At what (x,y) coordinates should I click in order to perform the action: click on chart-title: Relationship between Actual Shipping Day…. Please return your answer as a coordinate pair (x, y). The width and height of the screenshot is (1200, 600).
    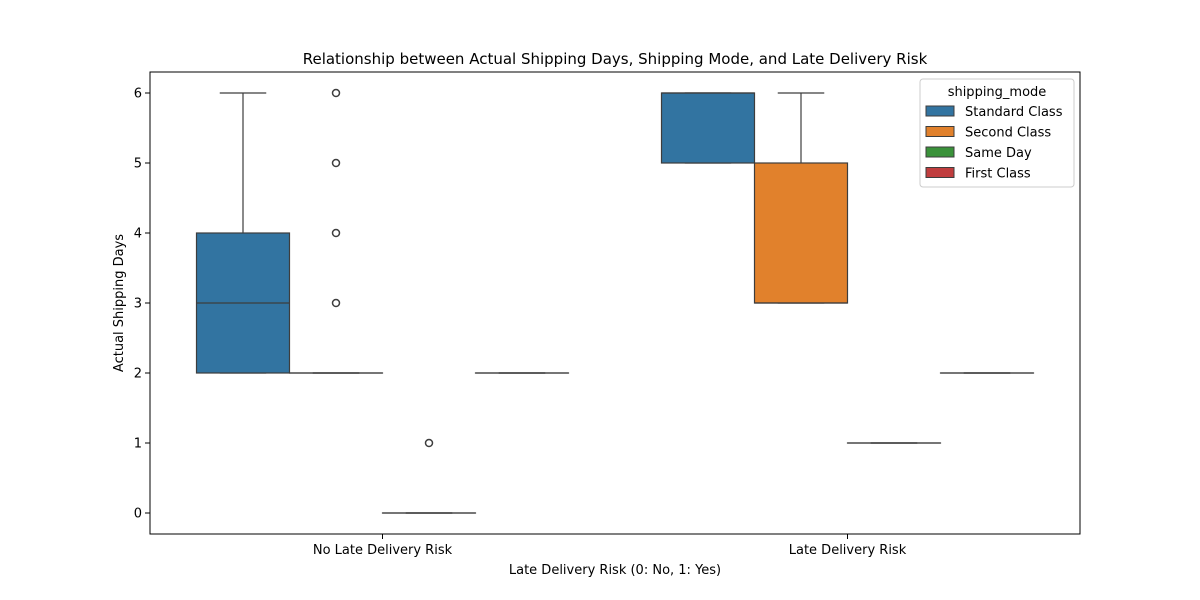
    Looking at the image, I should click on (615, 59).